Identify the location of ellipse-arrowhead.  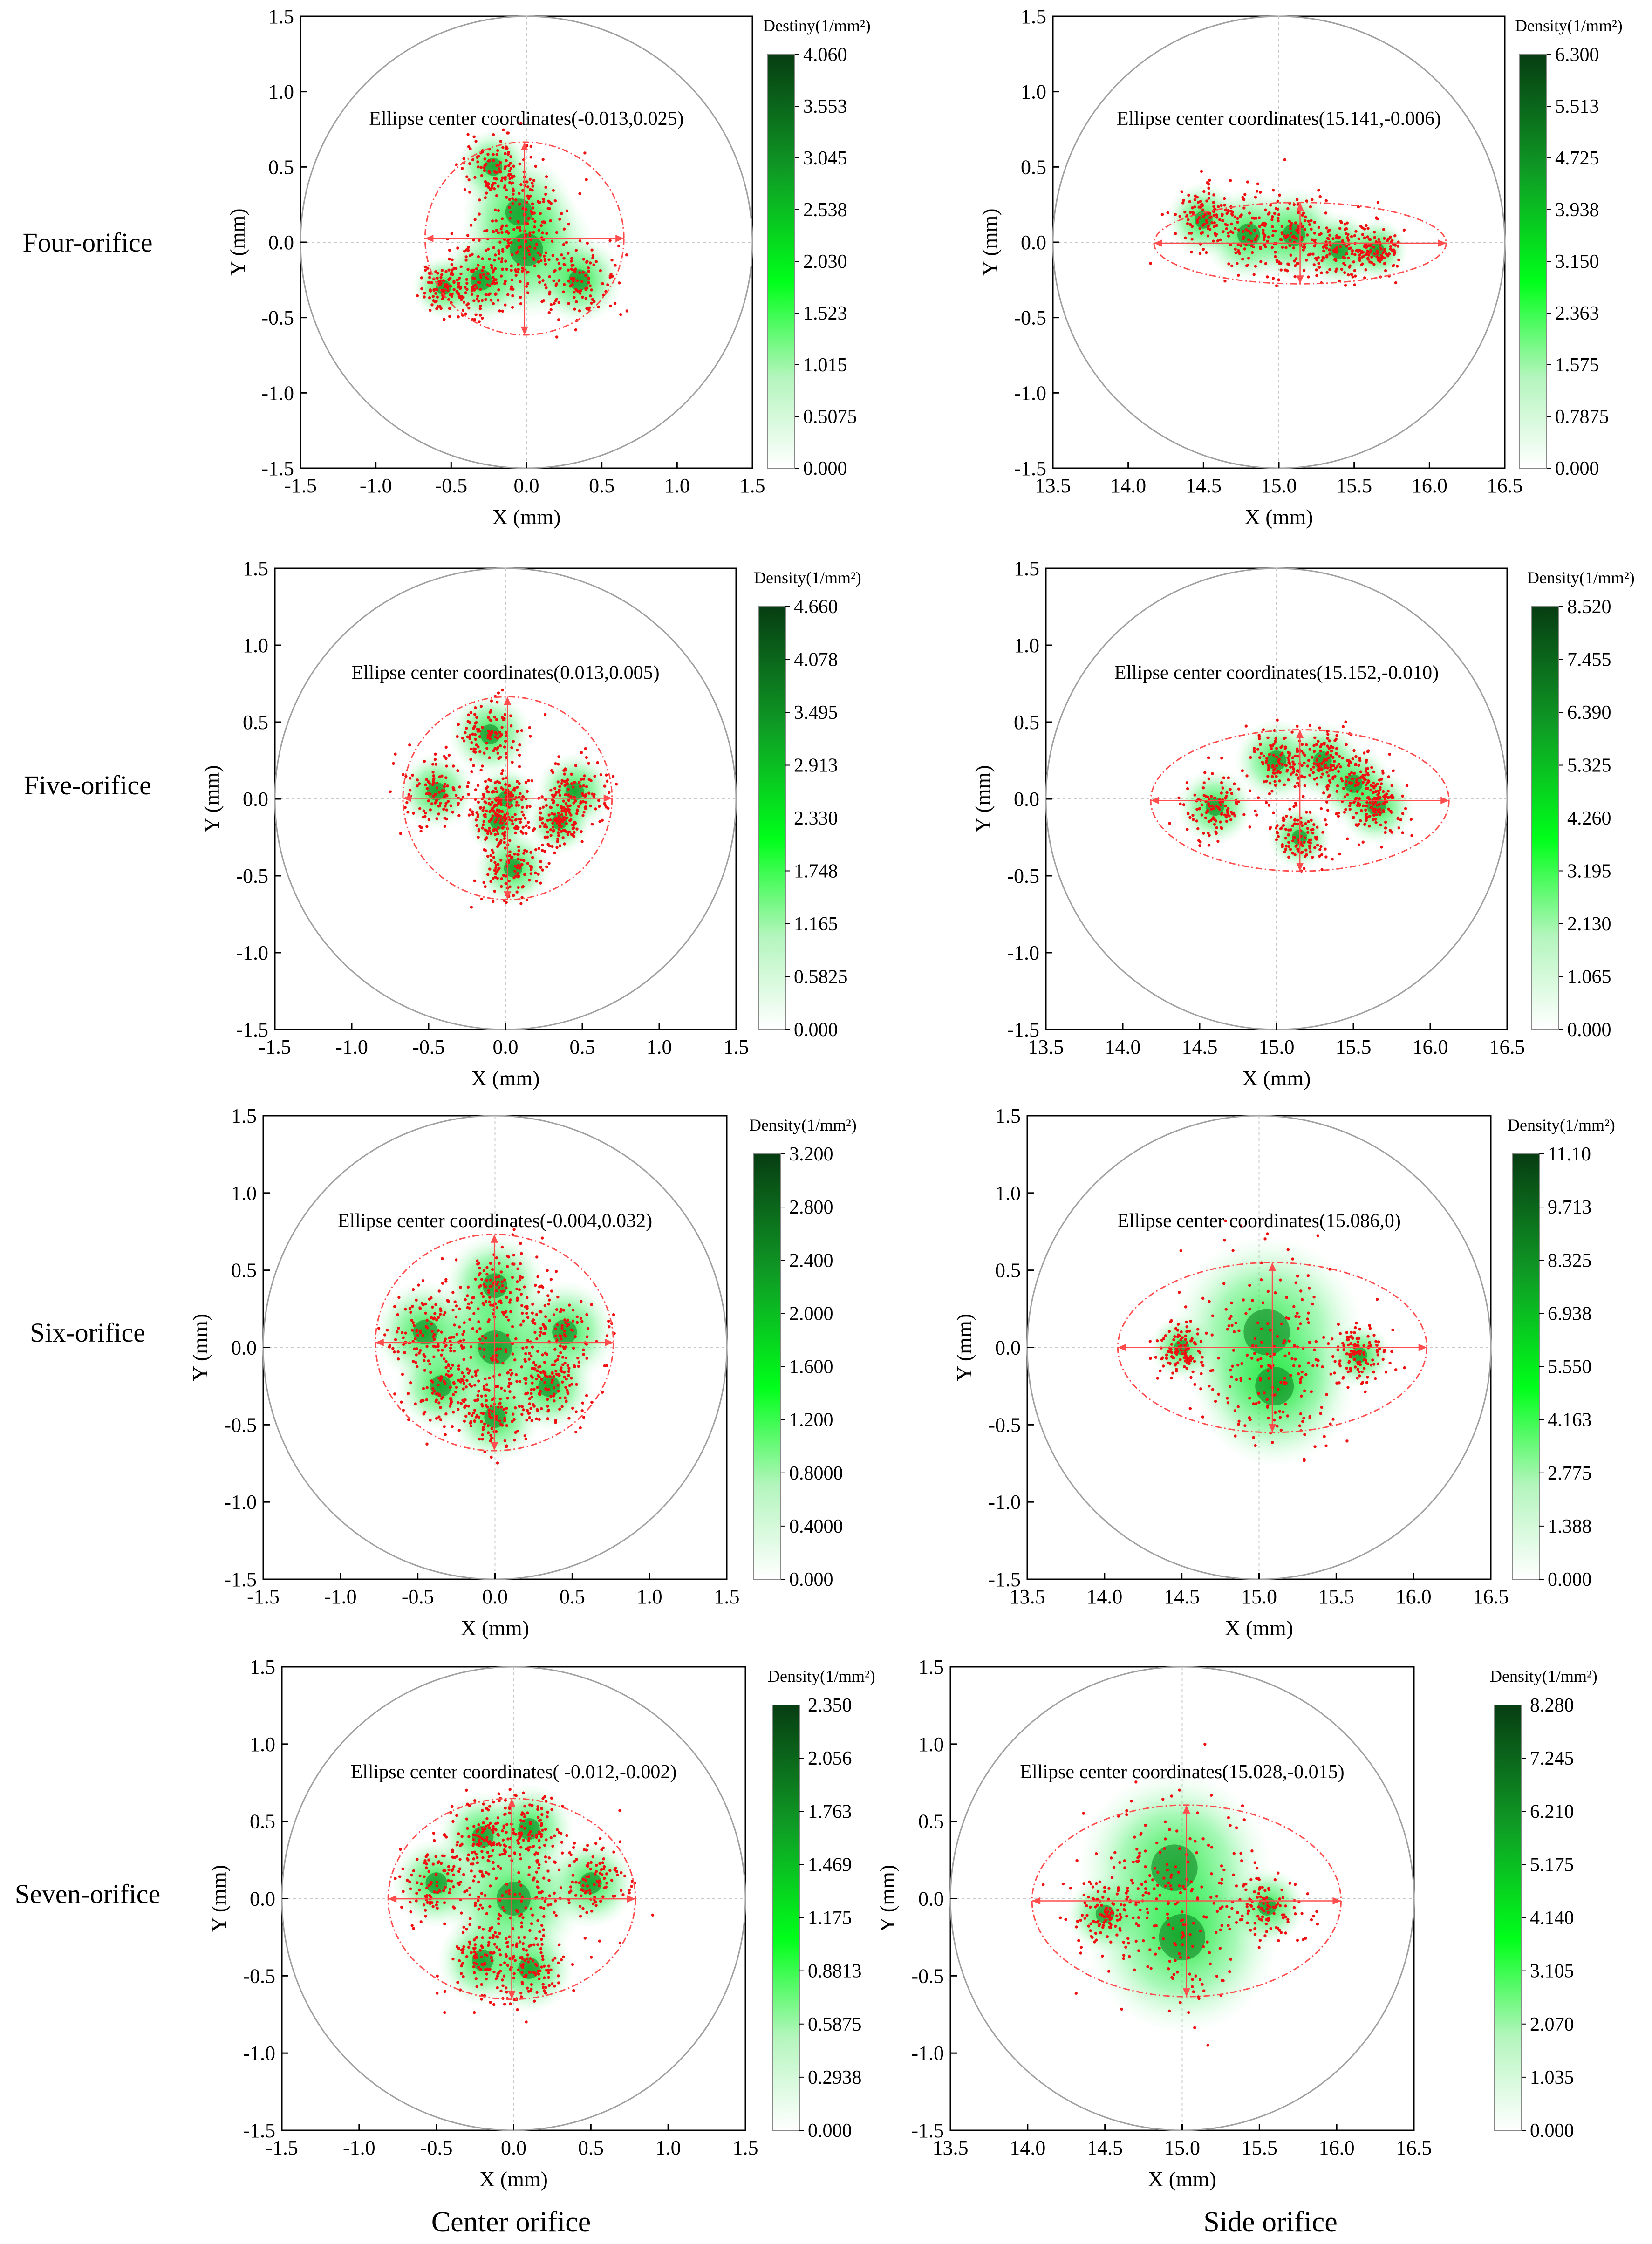
(1158, 243).